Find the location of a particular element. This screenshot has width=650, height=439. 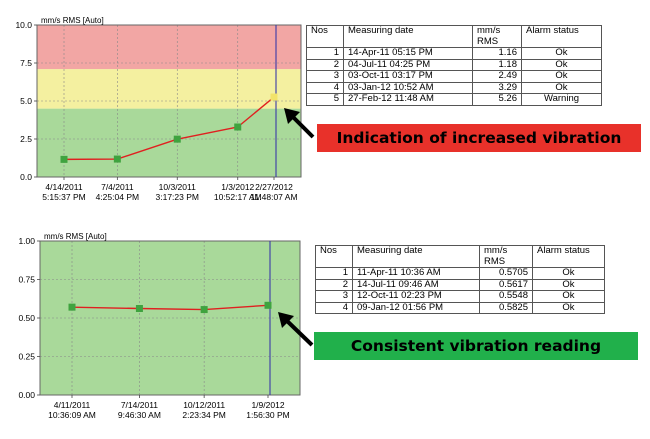

row-date: 11-Apr-11 10:36 AM is located at coordinates (416, 273).